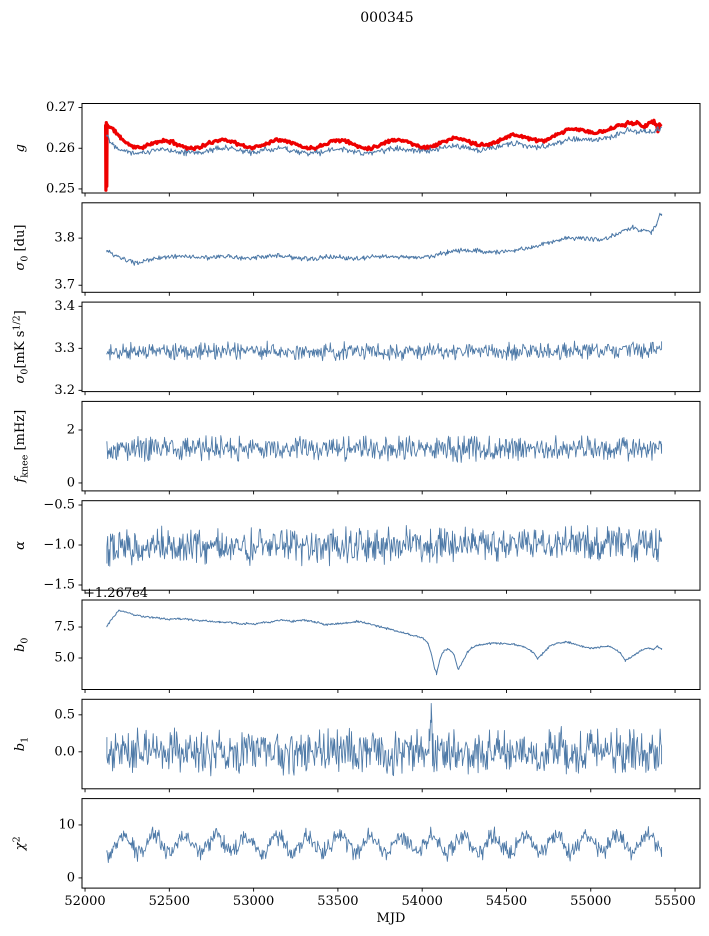 This screenshot has width=709, height=936. Describe the element at coordinates (384, 739) in the screenshot. I see `series-b1` at that location.